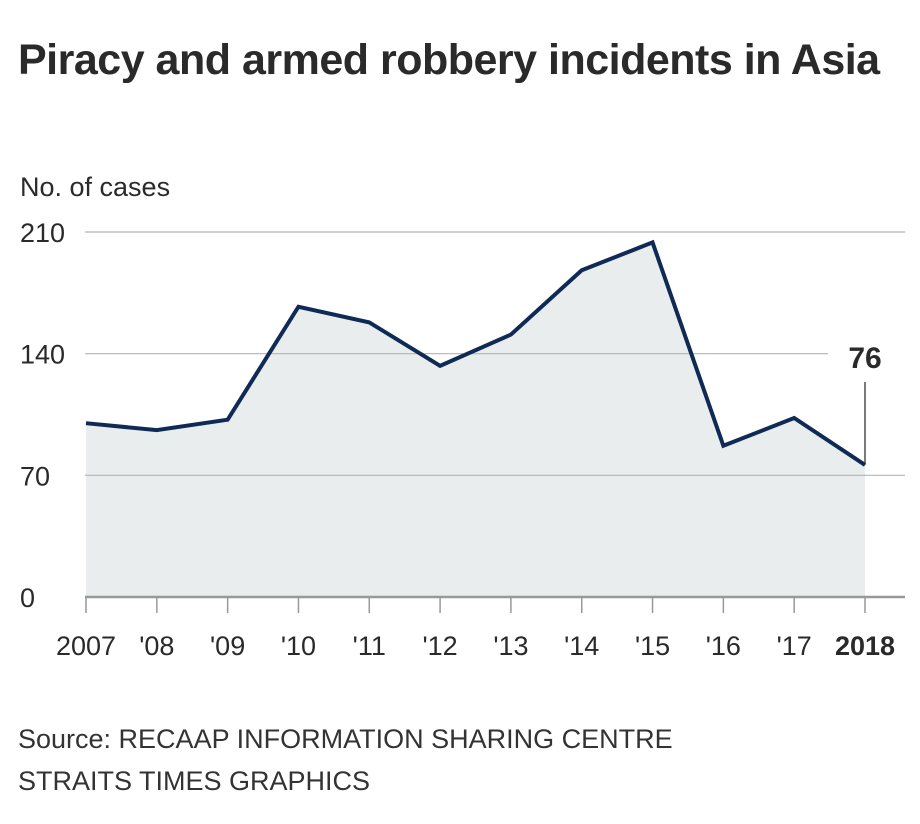 Image resolution: width=920 pixels, height=824 pixels. What do you see at coordinates (35, 476) in the screenshot?
I see `y-tick-label: 70` at bounding box center [35, 476].